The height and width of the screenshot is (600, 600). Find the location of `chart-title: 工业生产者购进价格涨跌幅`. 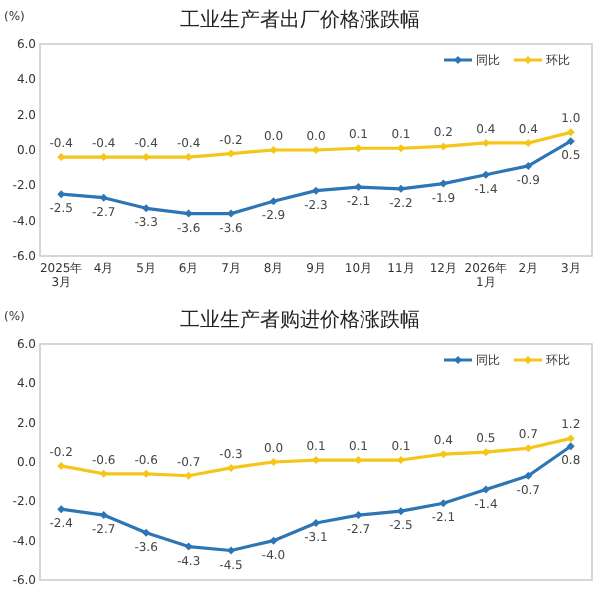

chart-title: 工业生产者购进价格涨跌幅 is located at coordinates (300, 320).